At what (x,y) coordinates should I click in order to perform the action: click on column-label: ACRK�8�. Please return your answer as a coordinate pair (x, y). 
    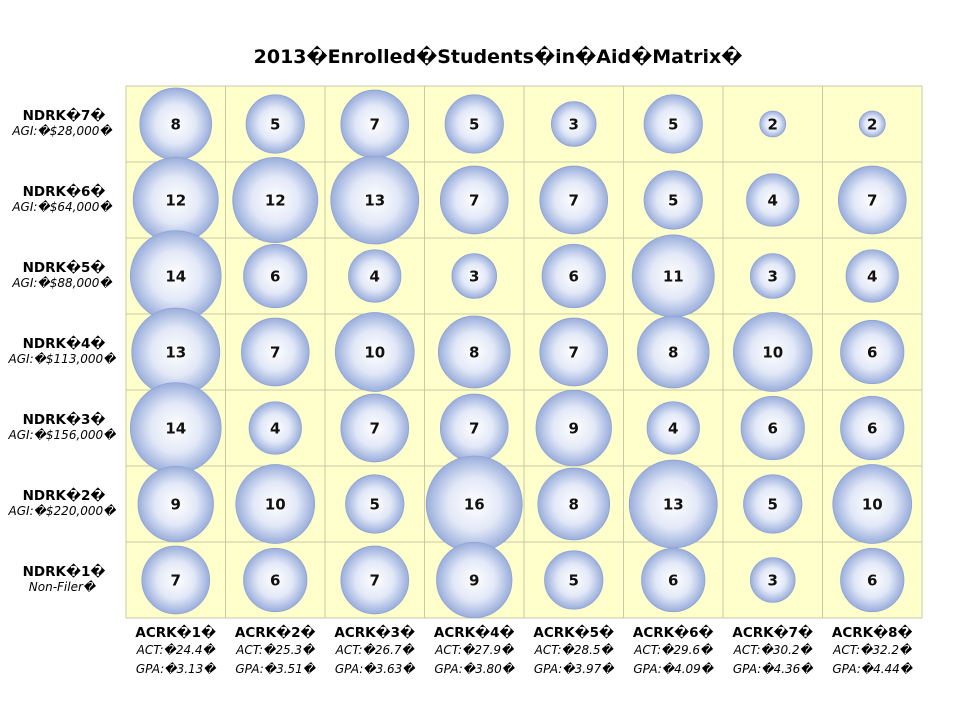
    Looking at the image, I should click on (872, 632).